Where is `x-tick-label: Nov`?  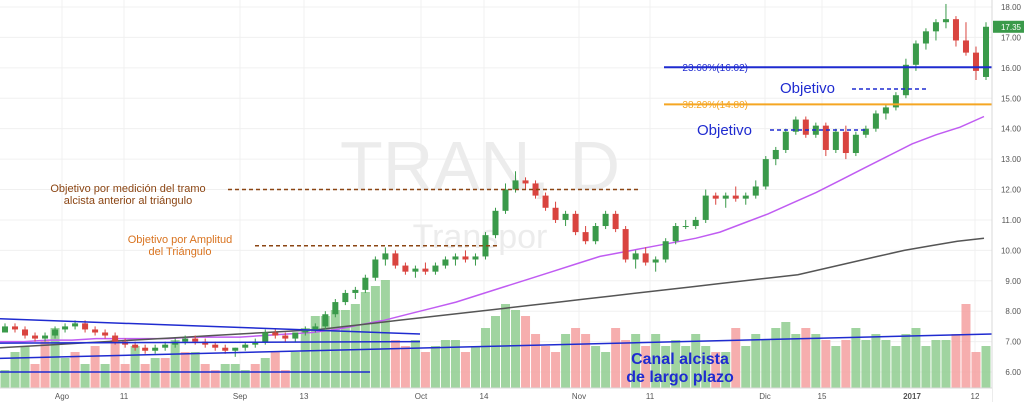 x-tick-label: Nov is located at coordinates (579, 396).